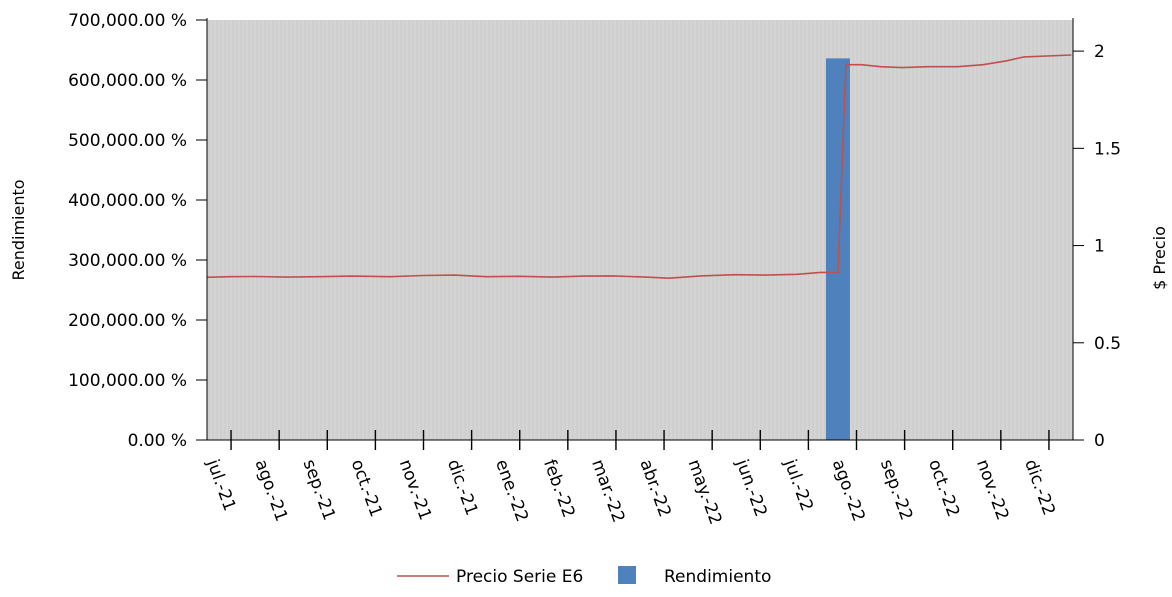 The width and height of the screenshot is (1172, 597). I want to click on x-tick-label: nov.-22, so click(992, 490).